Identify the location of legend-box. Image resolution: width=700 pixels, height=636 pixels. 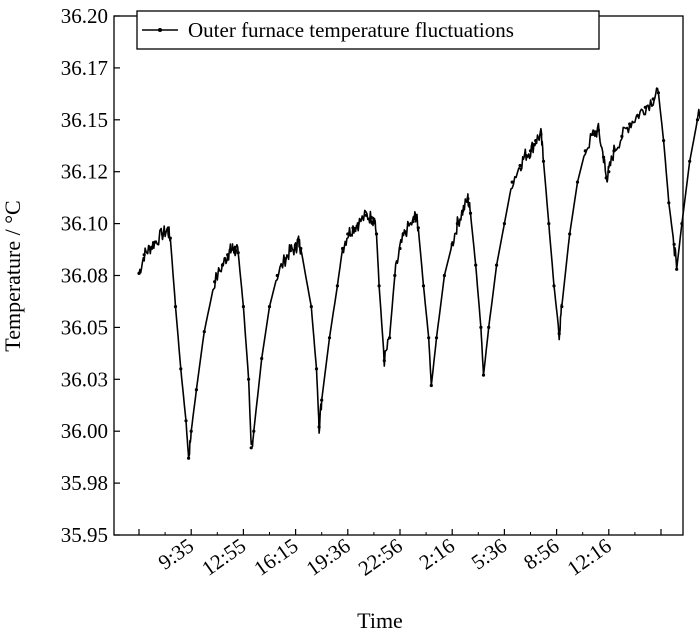
(368, 30).